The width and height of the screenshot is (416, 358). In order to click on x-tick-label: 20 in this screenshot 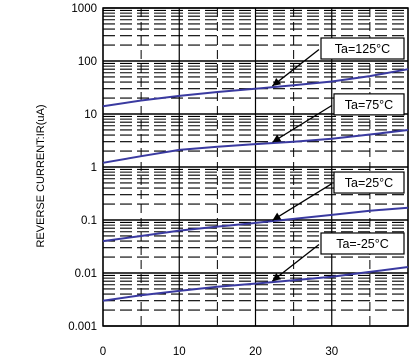, I will do `click(255, 352)`.